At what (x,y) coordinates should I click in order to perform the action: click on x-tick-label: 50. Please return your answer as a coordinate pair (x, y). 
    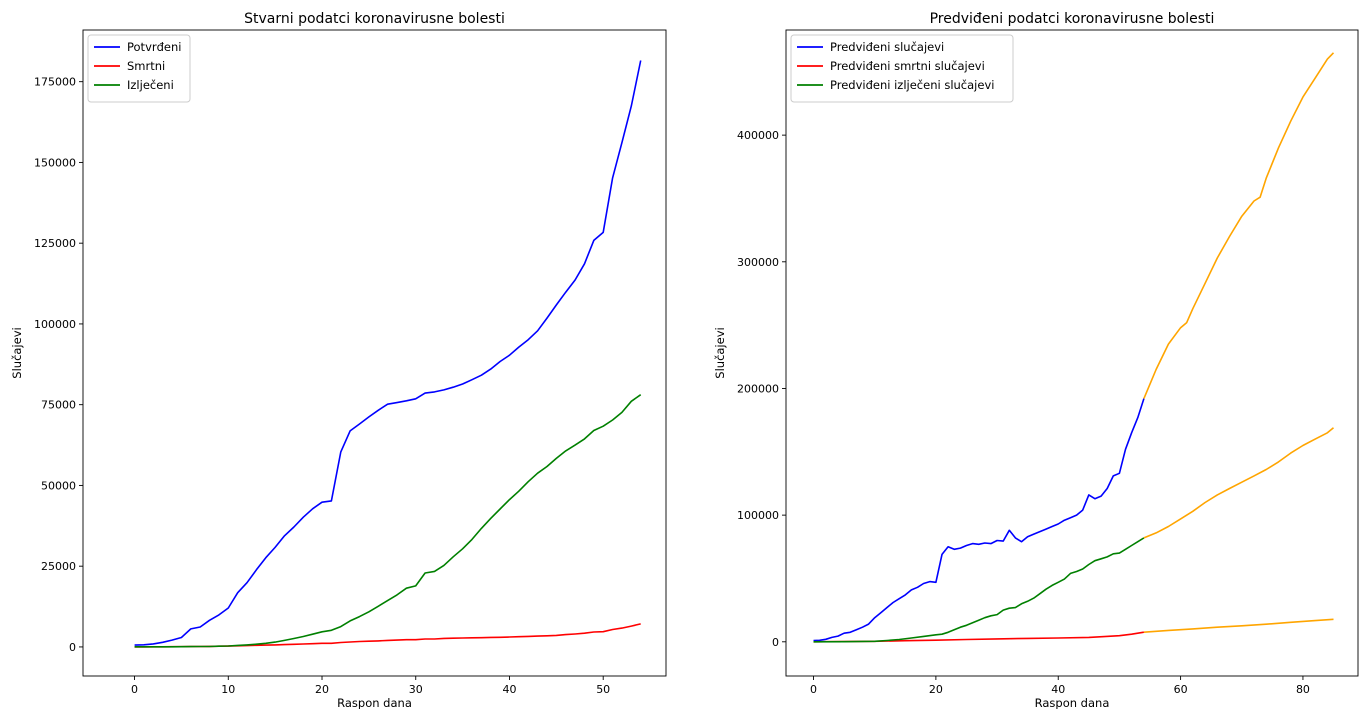
    Looking at the image, I should click on (603, 689).